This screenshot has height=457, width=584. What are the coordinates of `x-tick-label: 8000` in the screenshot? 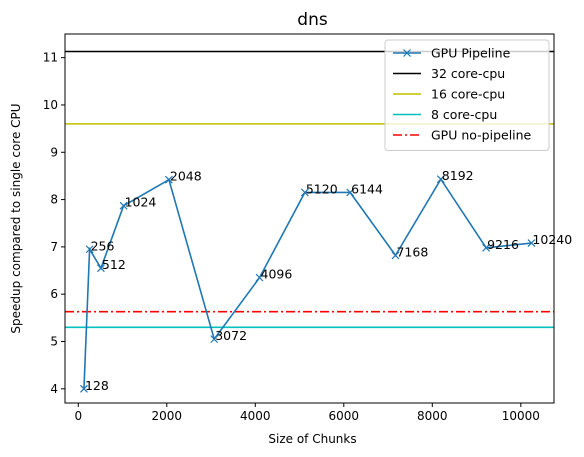 It's located at (432, 416).